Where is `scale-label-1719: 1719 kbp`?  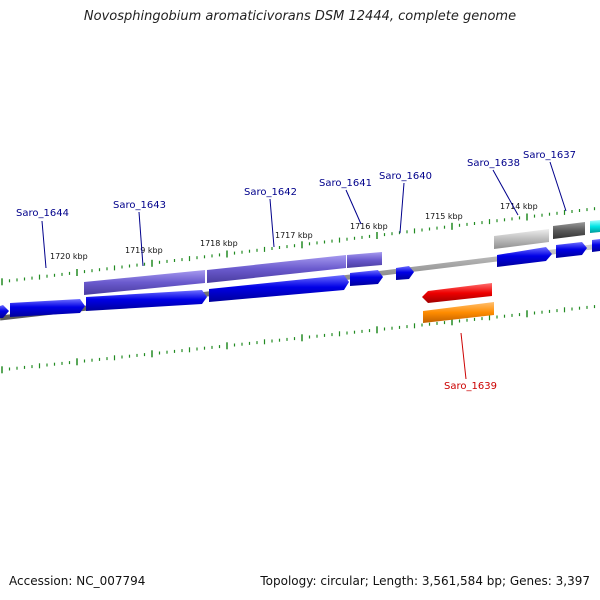 scale-label-1719: 1719 kbp is located at coordinates (144, 250).